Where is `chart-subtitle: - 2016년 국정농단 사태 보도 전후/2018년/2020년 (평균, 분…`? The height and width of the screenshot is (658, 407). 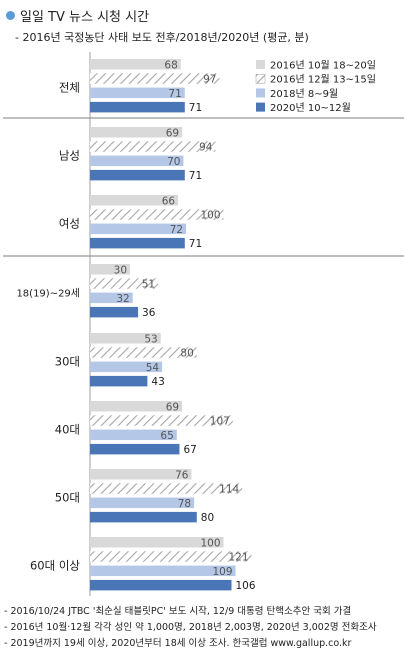 chart-subtitle: - 2016년 국정농단 사태 보도 전후/2018년/2020년 (평균, 분… is located at coordinates (162, 37).